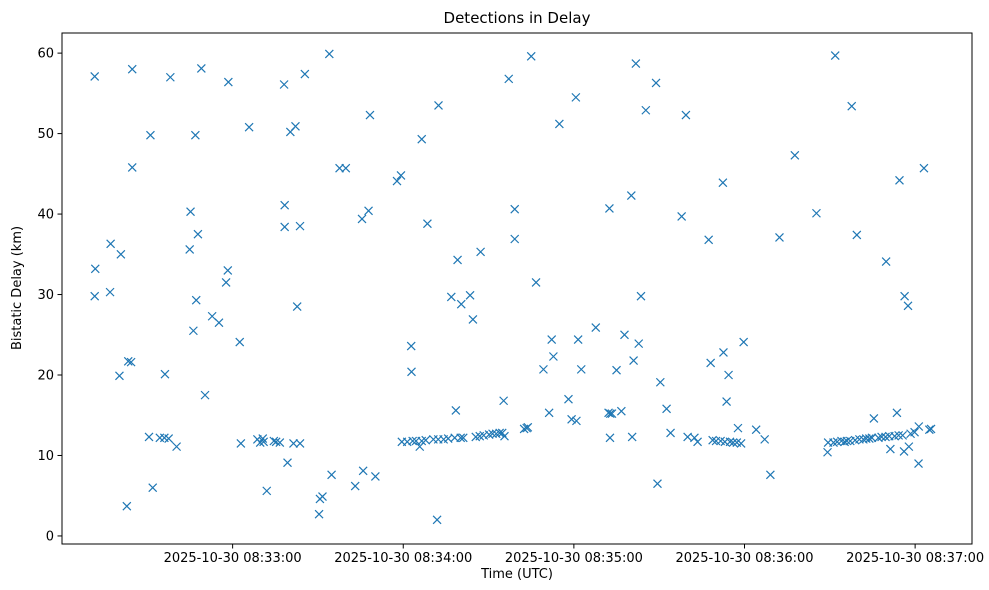 The width and height of the screenshot is (989, 590). I want to click on y-axis: 0 10 20 30 40 50 60, so click(49, 295).